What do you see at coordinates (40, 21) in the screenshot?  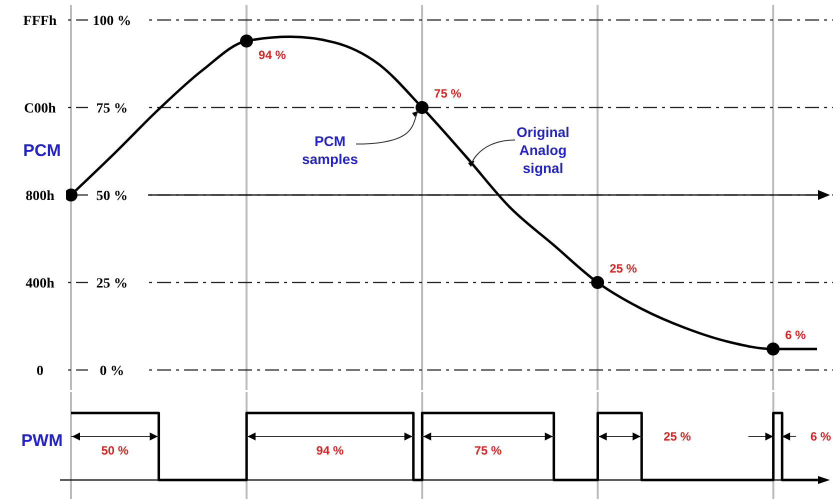 I see `annotation: FFFh` at bounding box center [40, 21].